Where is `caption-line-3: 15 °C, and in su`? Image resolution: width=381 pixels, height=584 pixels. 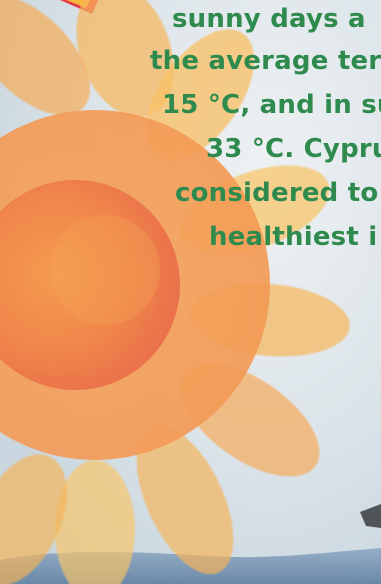 caption-line-3: 15 °C, and in su is located at coordinates (271, 105).